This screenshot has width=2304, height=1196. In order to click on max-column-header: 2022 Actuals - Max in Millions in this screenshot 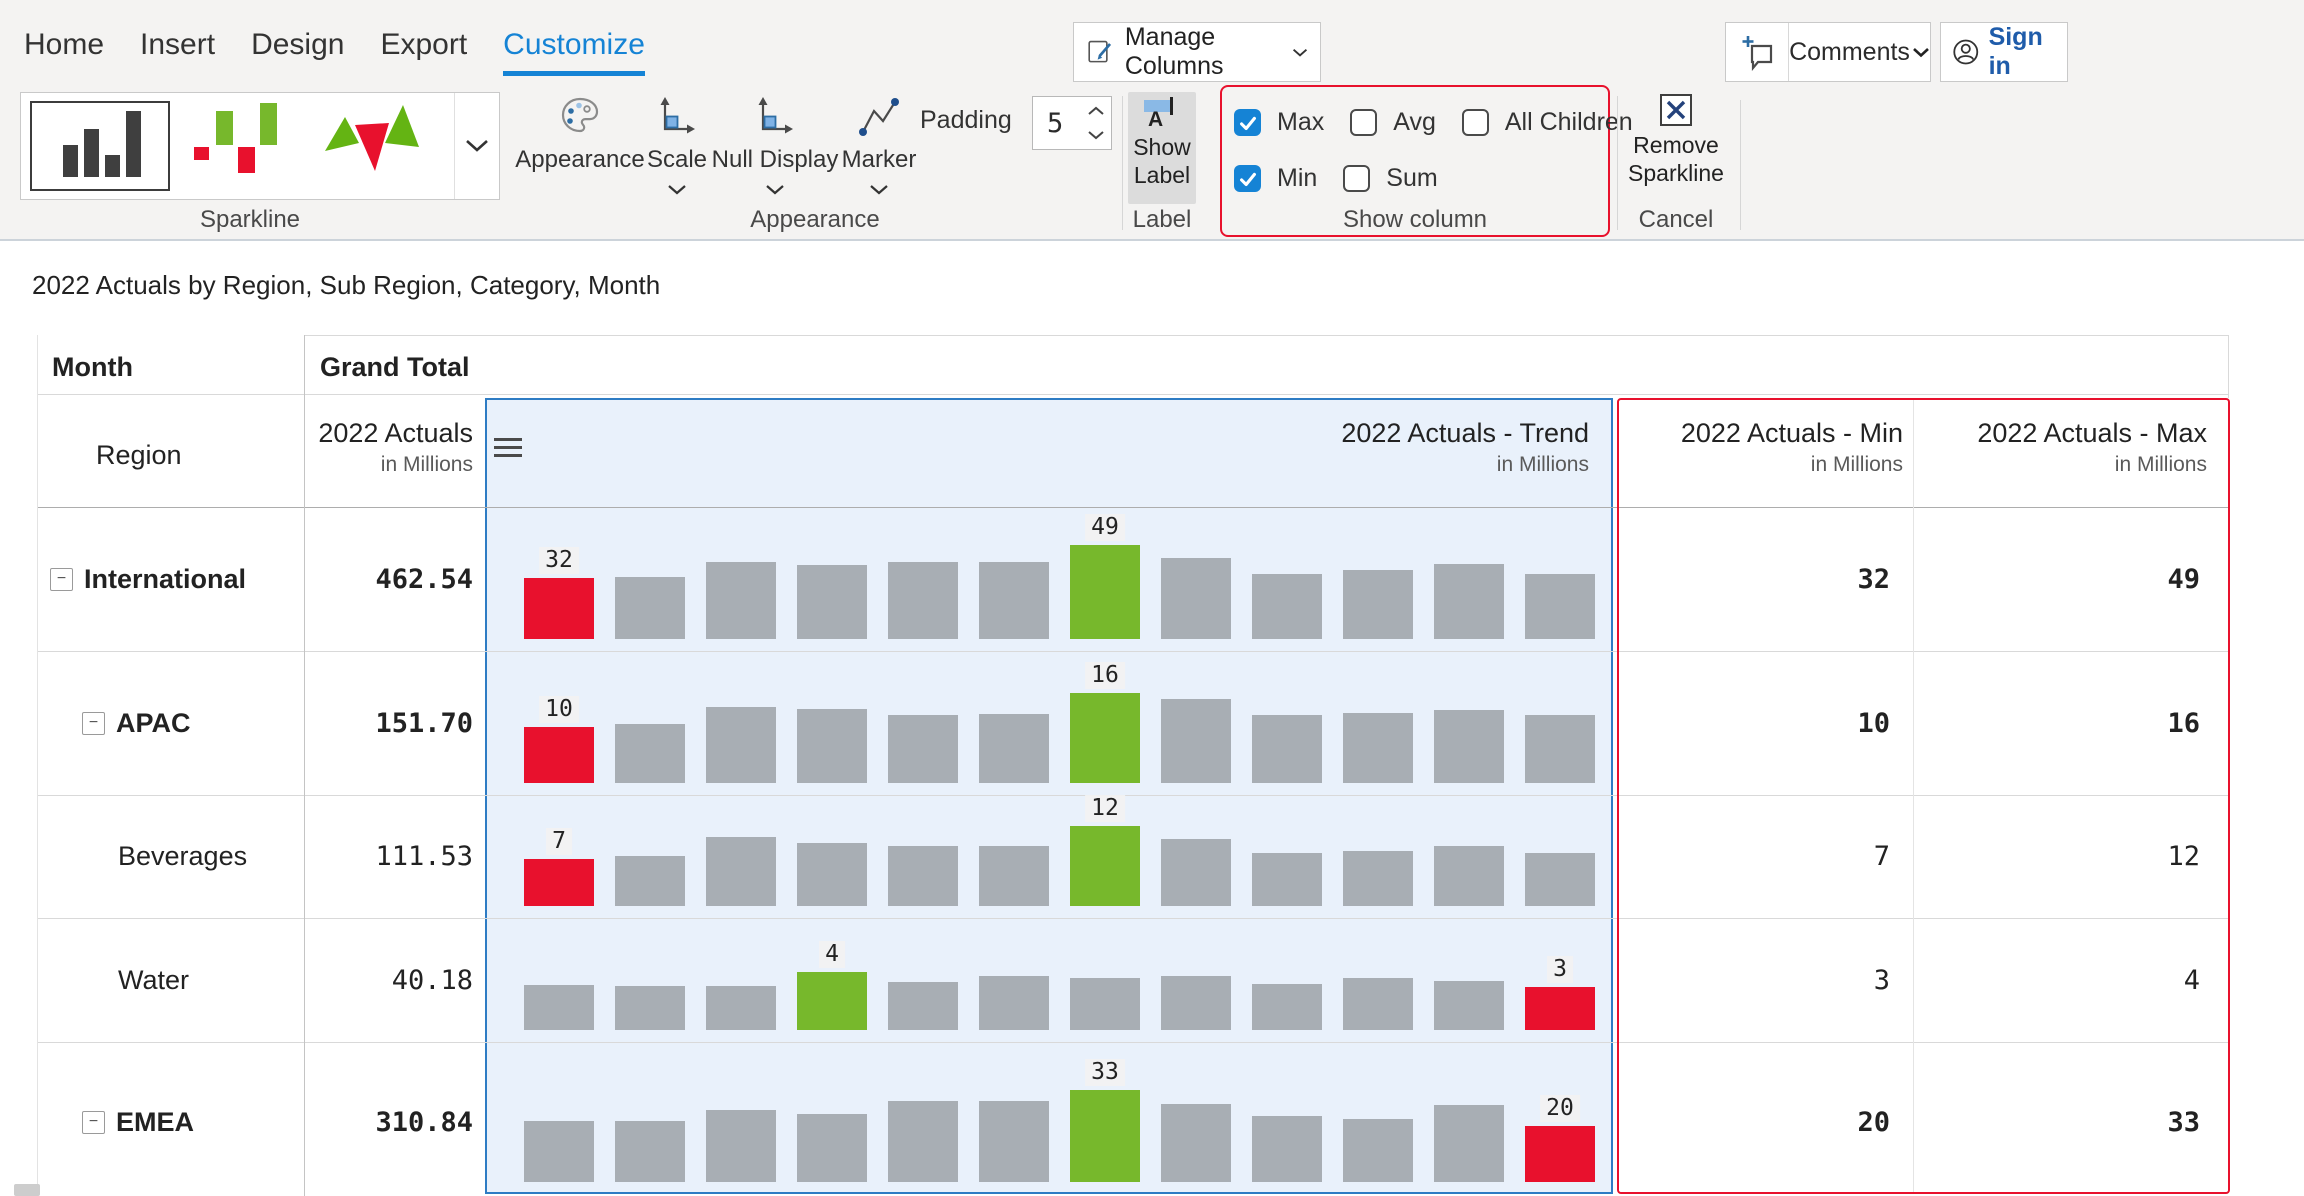, I will do `click(2068, 447)`.